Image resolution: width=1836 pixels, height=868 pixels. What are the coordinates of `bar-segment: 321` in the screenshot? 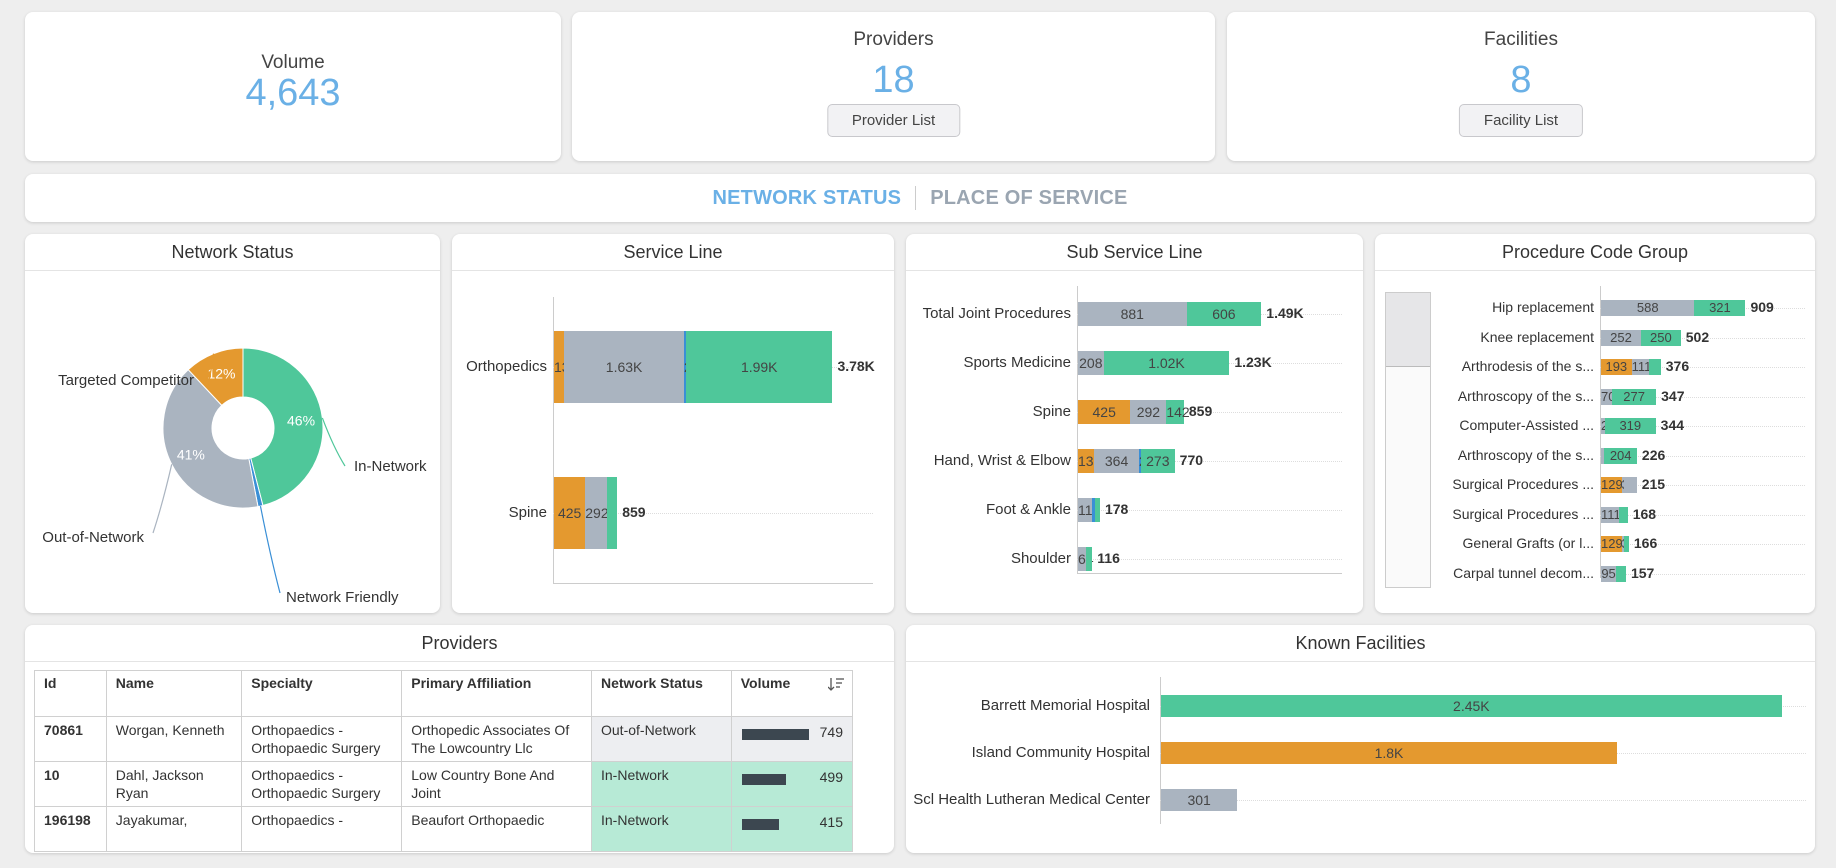 It's located at (1720, 308).